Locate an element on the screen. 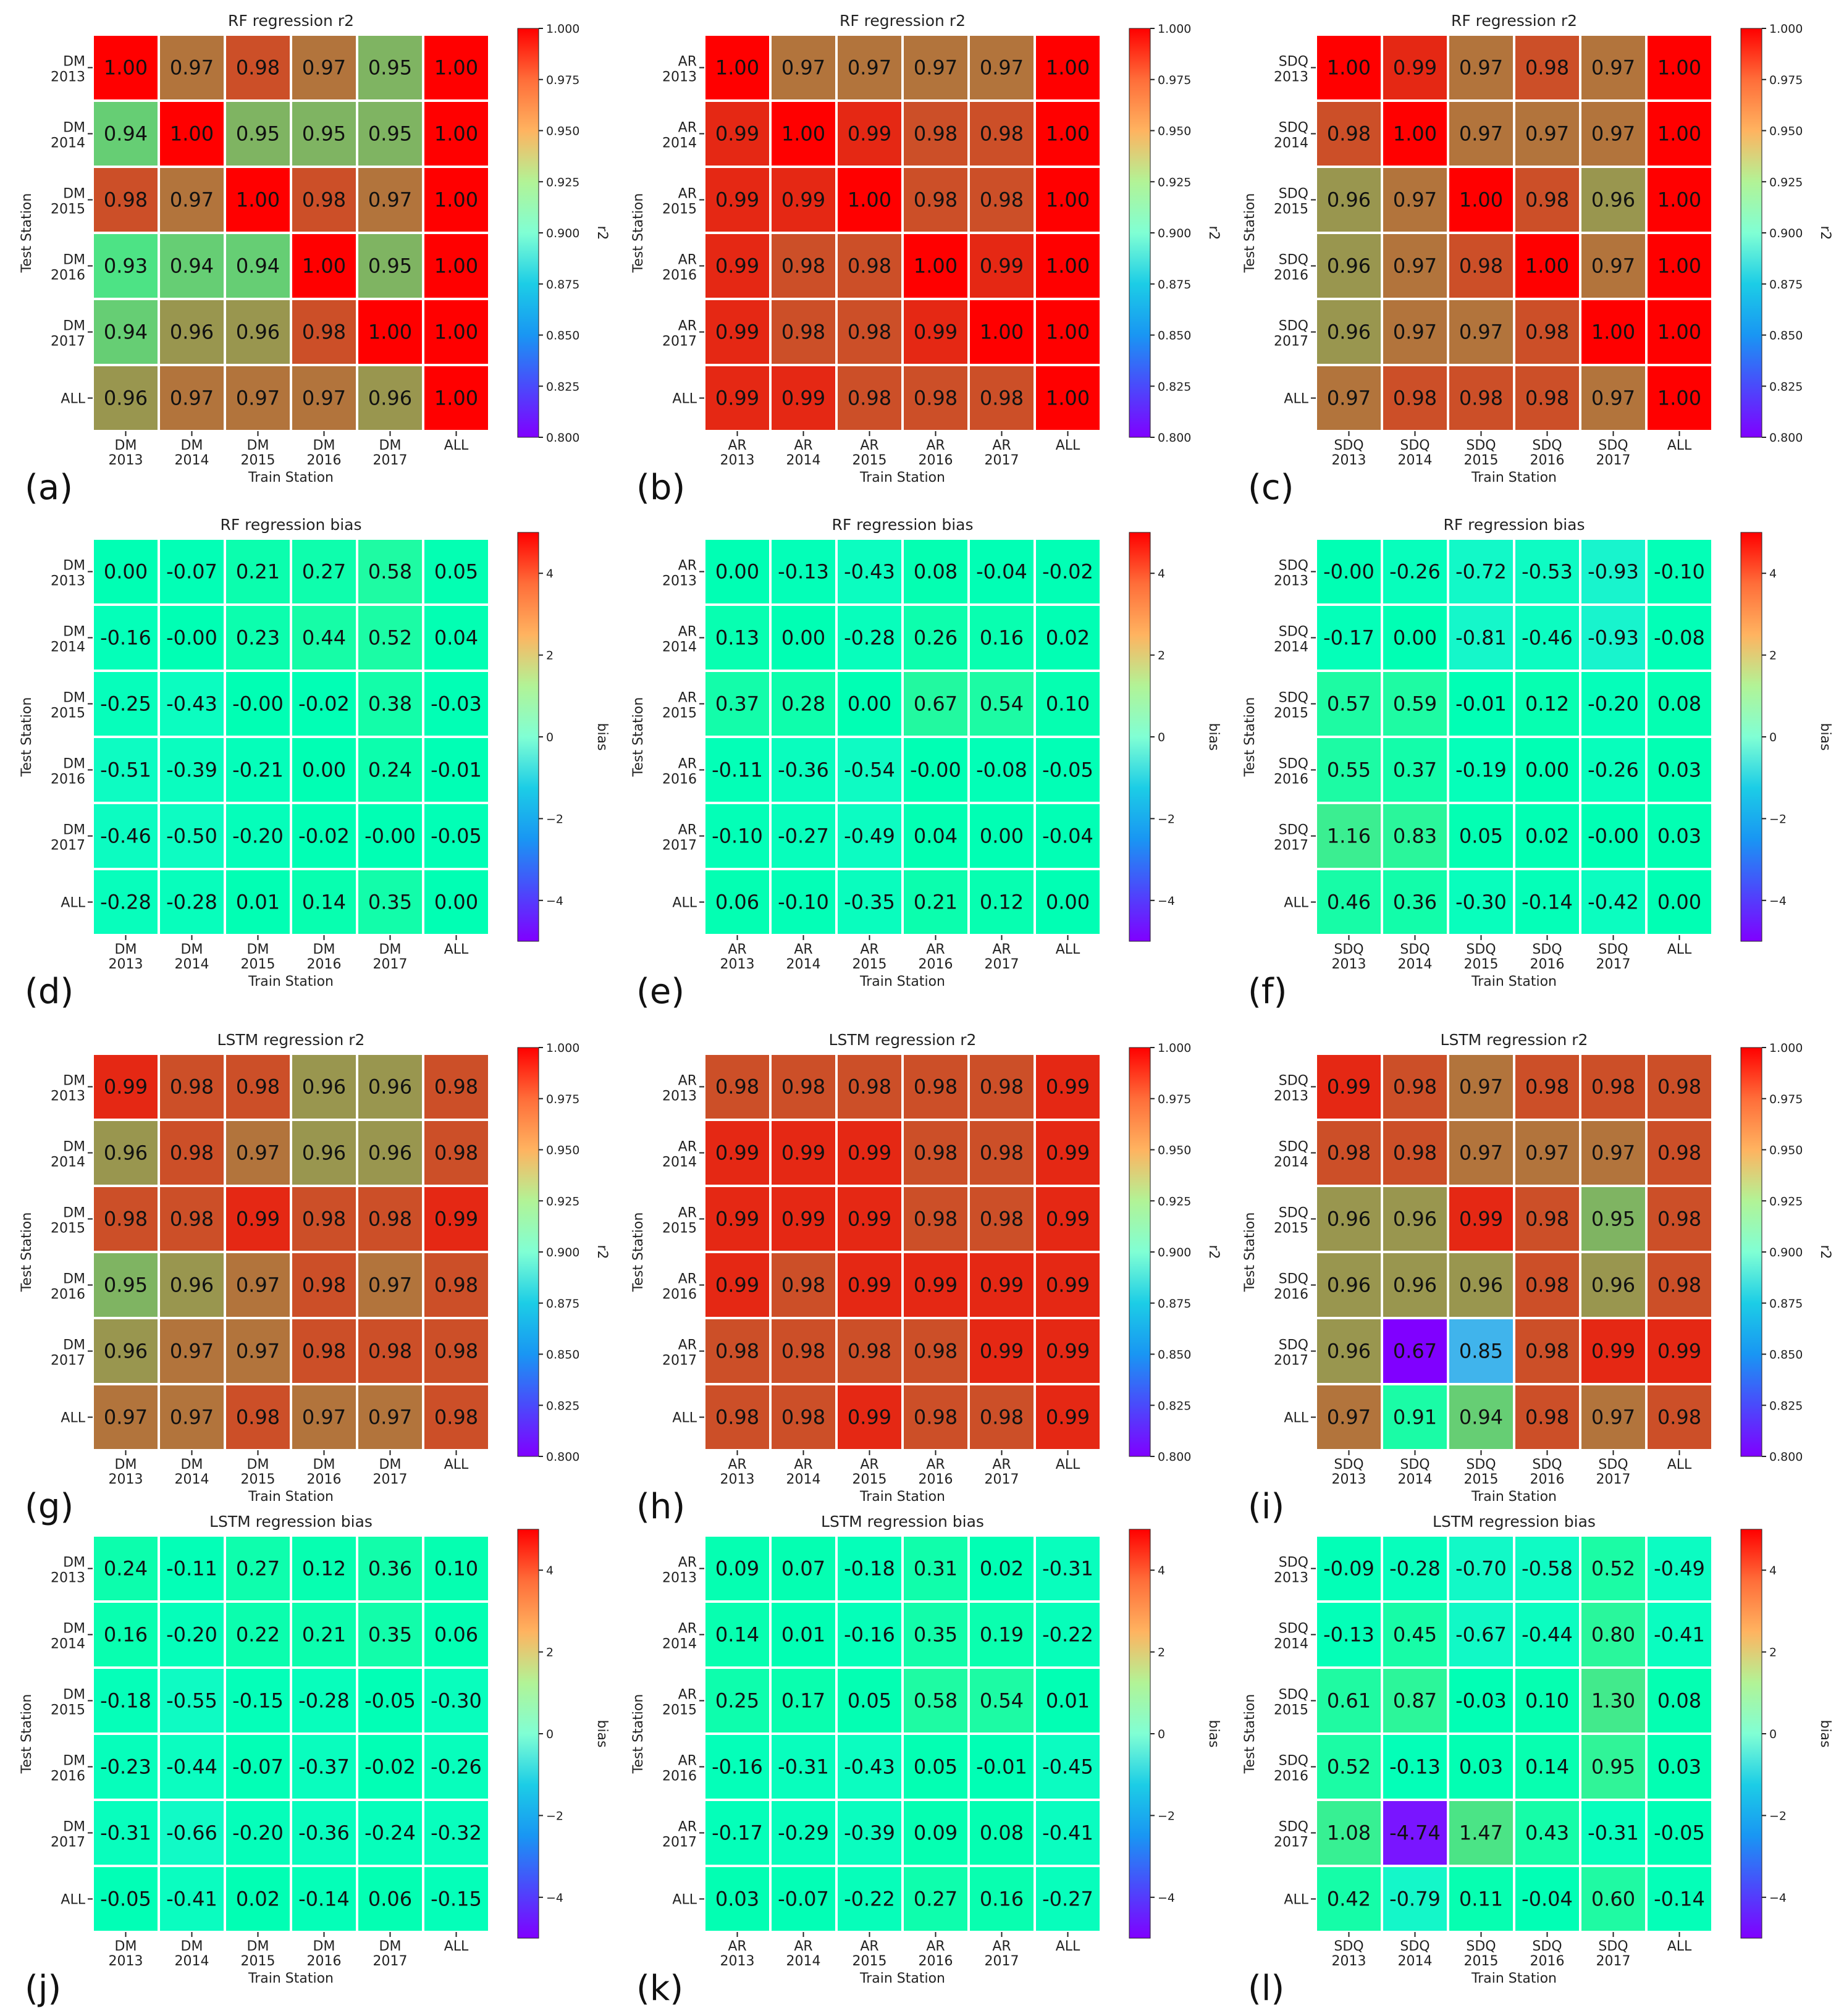 This screenshot has height=2016, width=1844. cell-label: -0.01 is located at coordinates (1001, 1767).